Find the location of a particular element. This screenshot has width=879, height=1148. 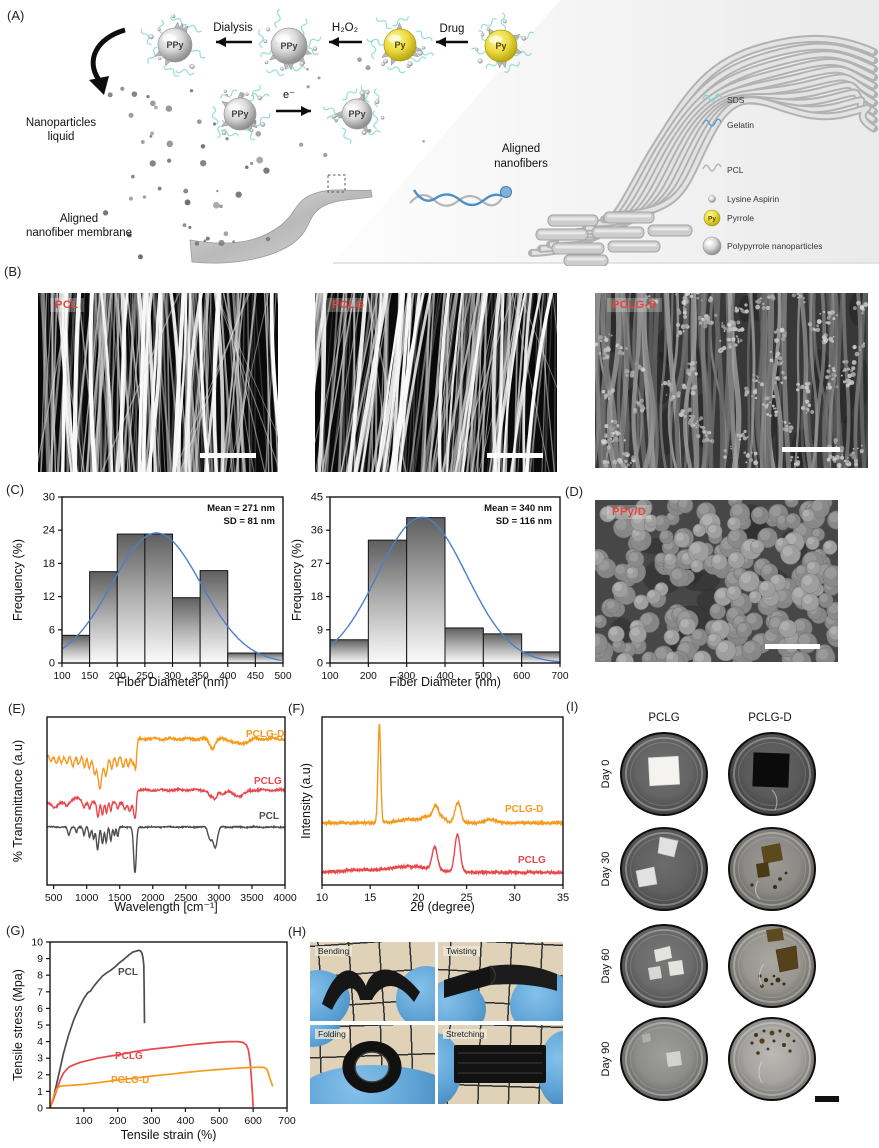

y-axis-label: Intensity (a.u) is located at coordinates (306, 801).